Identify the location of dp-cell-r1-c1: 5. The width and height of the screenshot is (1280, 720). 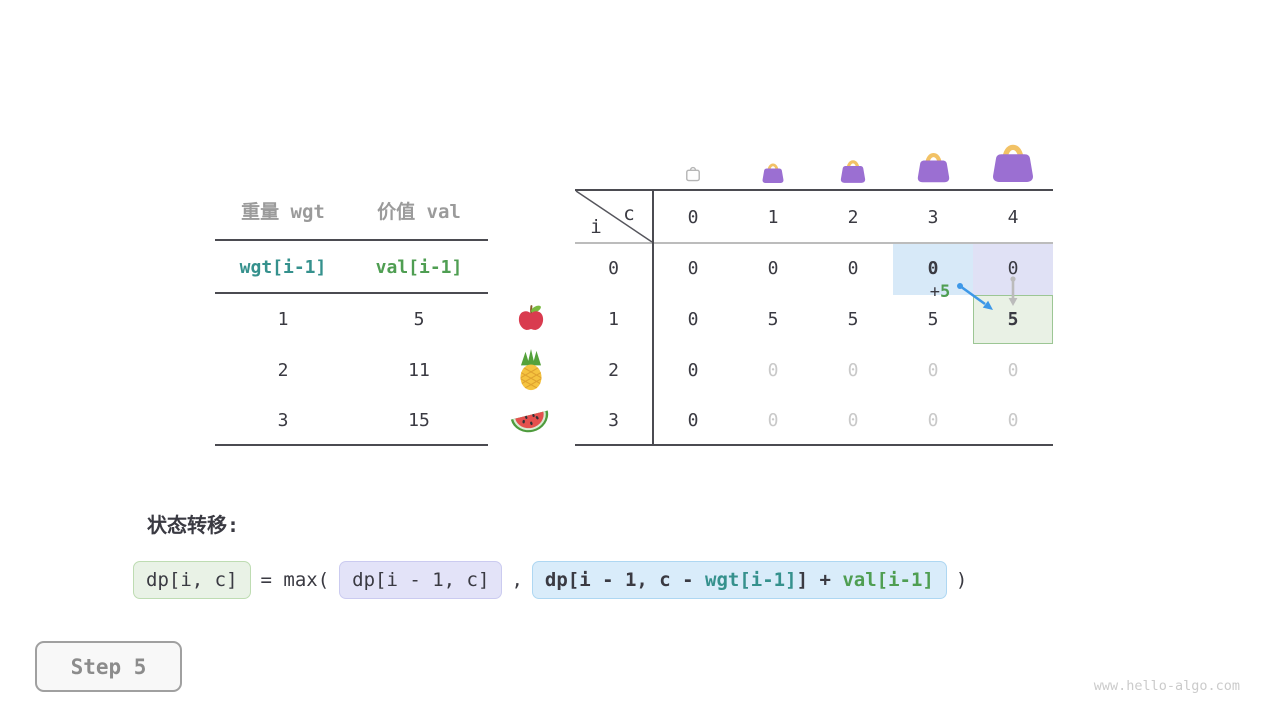
(773, 319).